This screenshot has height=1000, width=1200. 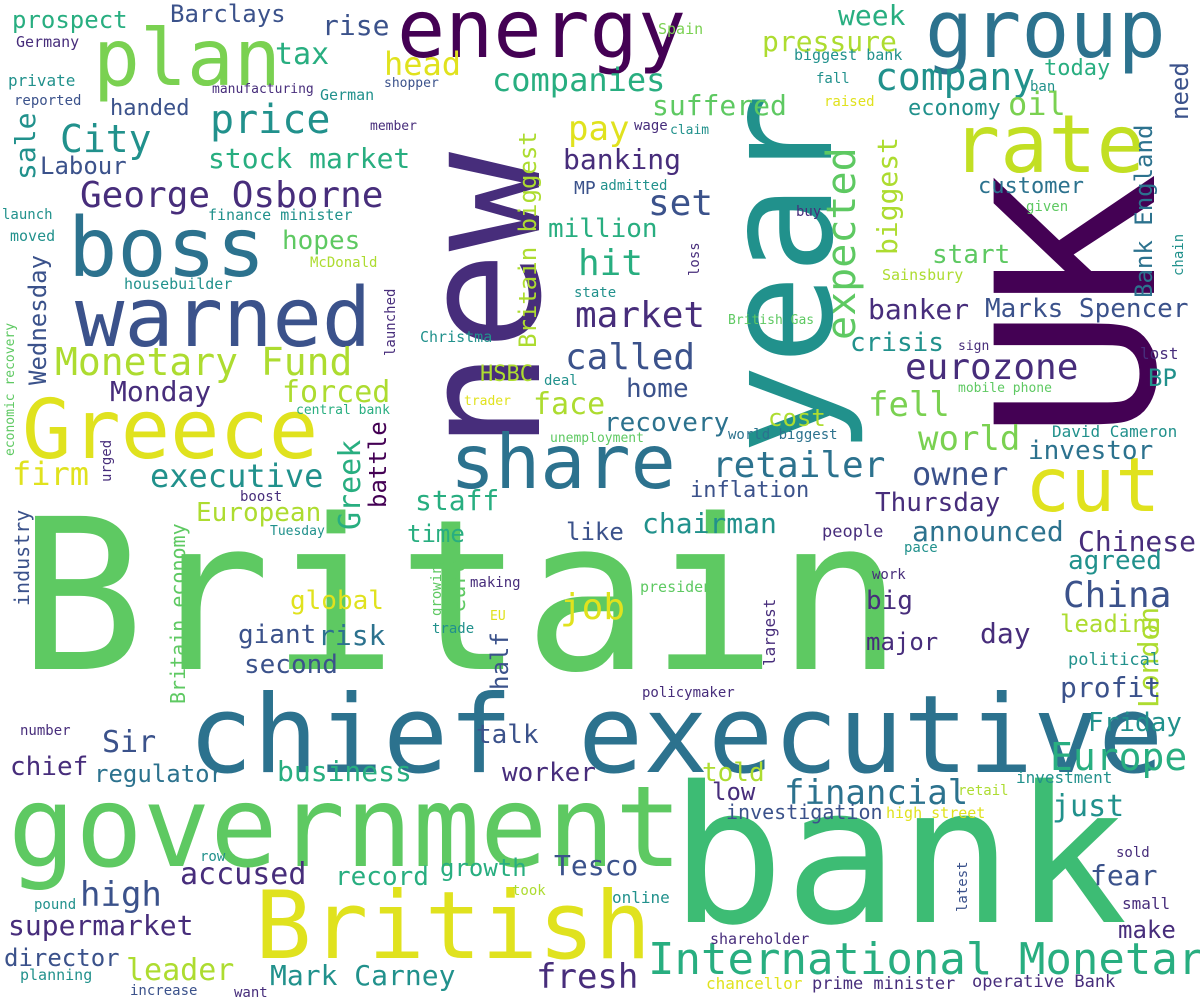 I want to click on word-high: high, so click(x=121, y=895).